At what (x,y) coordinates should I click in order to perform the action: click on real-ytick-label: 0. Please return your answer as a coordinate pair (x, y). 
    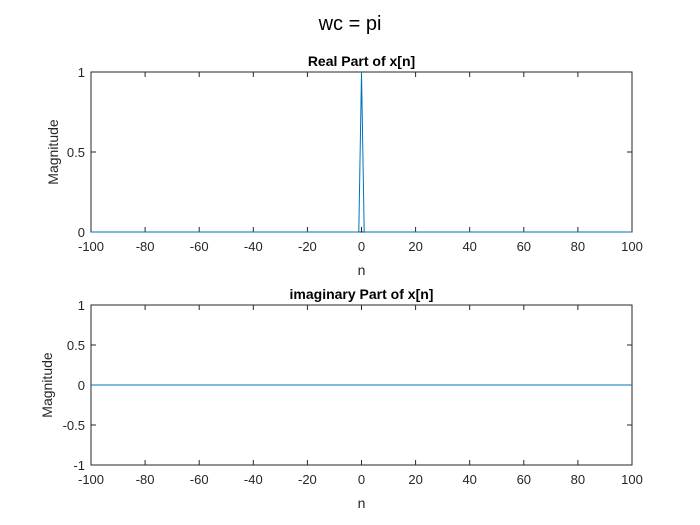
    Looking at the image, I should click on (81, 232).